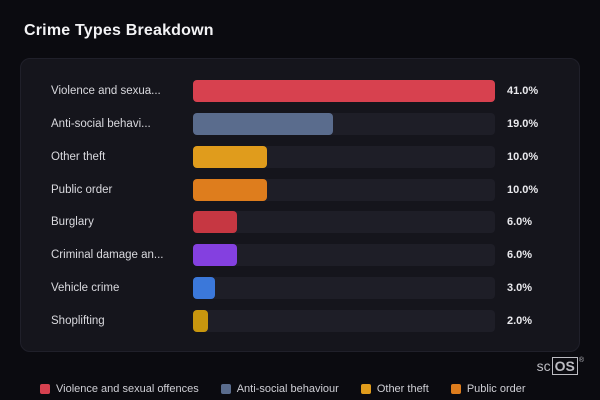 The width and height of the screenshot is (600, 400). What do you see at coordinates (520, 288) in the screenshot?
I see `value-label: 3.0%` at bounding box center [520, 288].